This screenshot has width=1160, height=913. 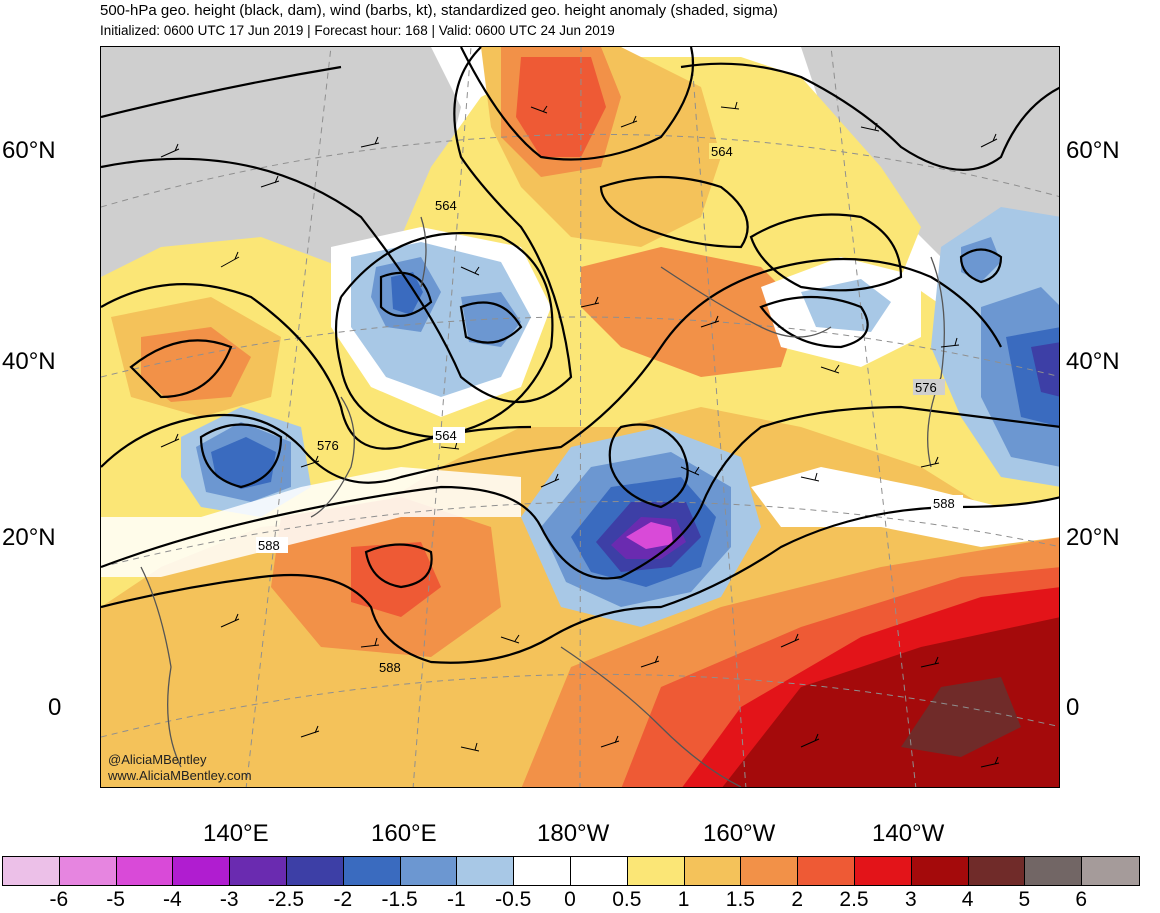 I want to click on contour-label-564-b: 564, so click(x=722, y=151).